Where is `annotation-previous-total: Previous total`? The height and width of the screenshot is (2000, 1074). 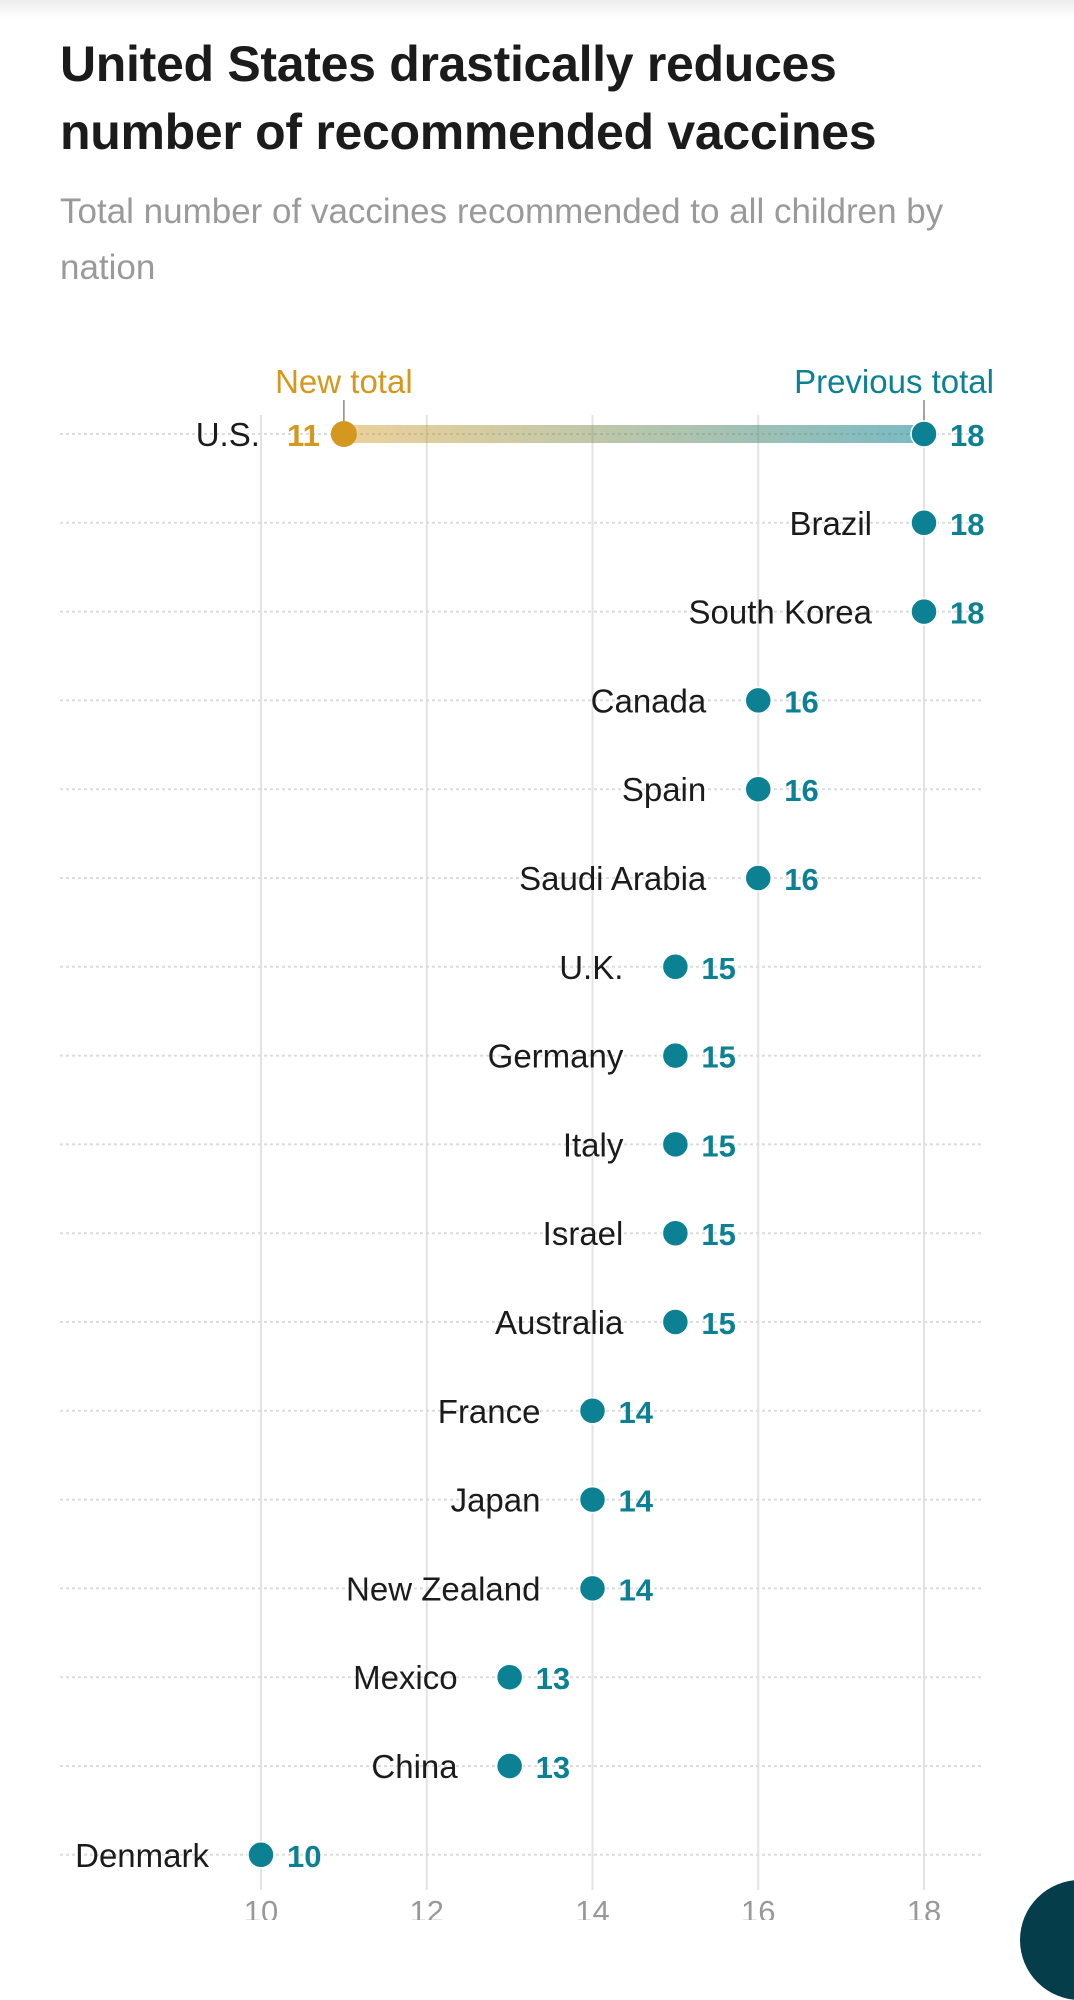 annotation-previous-total: Previous total is located at coordinates (894, 381).